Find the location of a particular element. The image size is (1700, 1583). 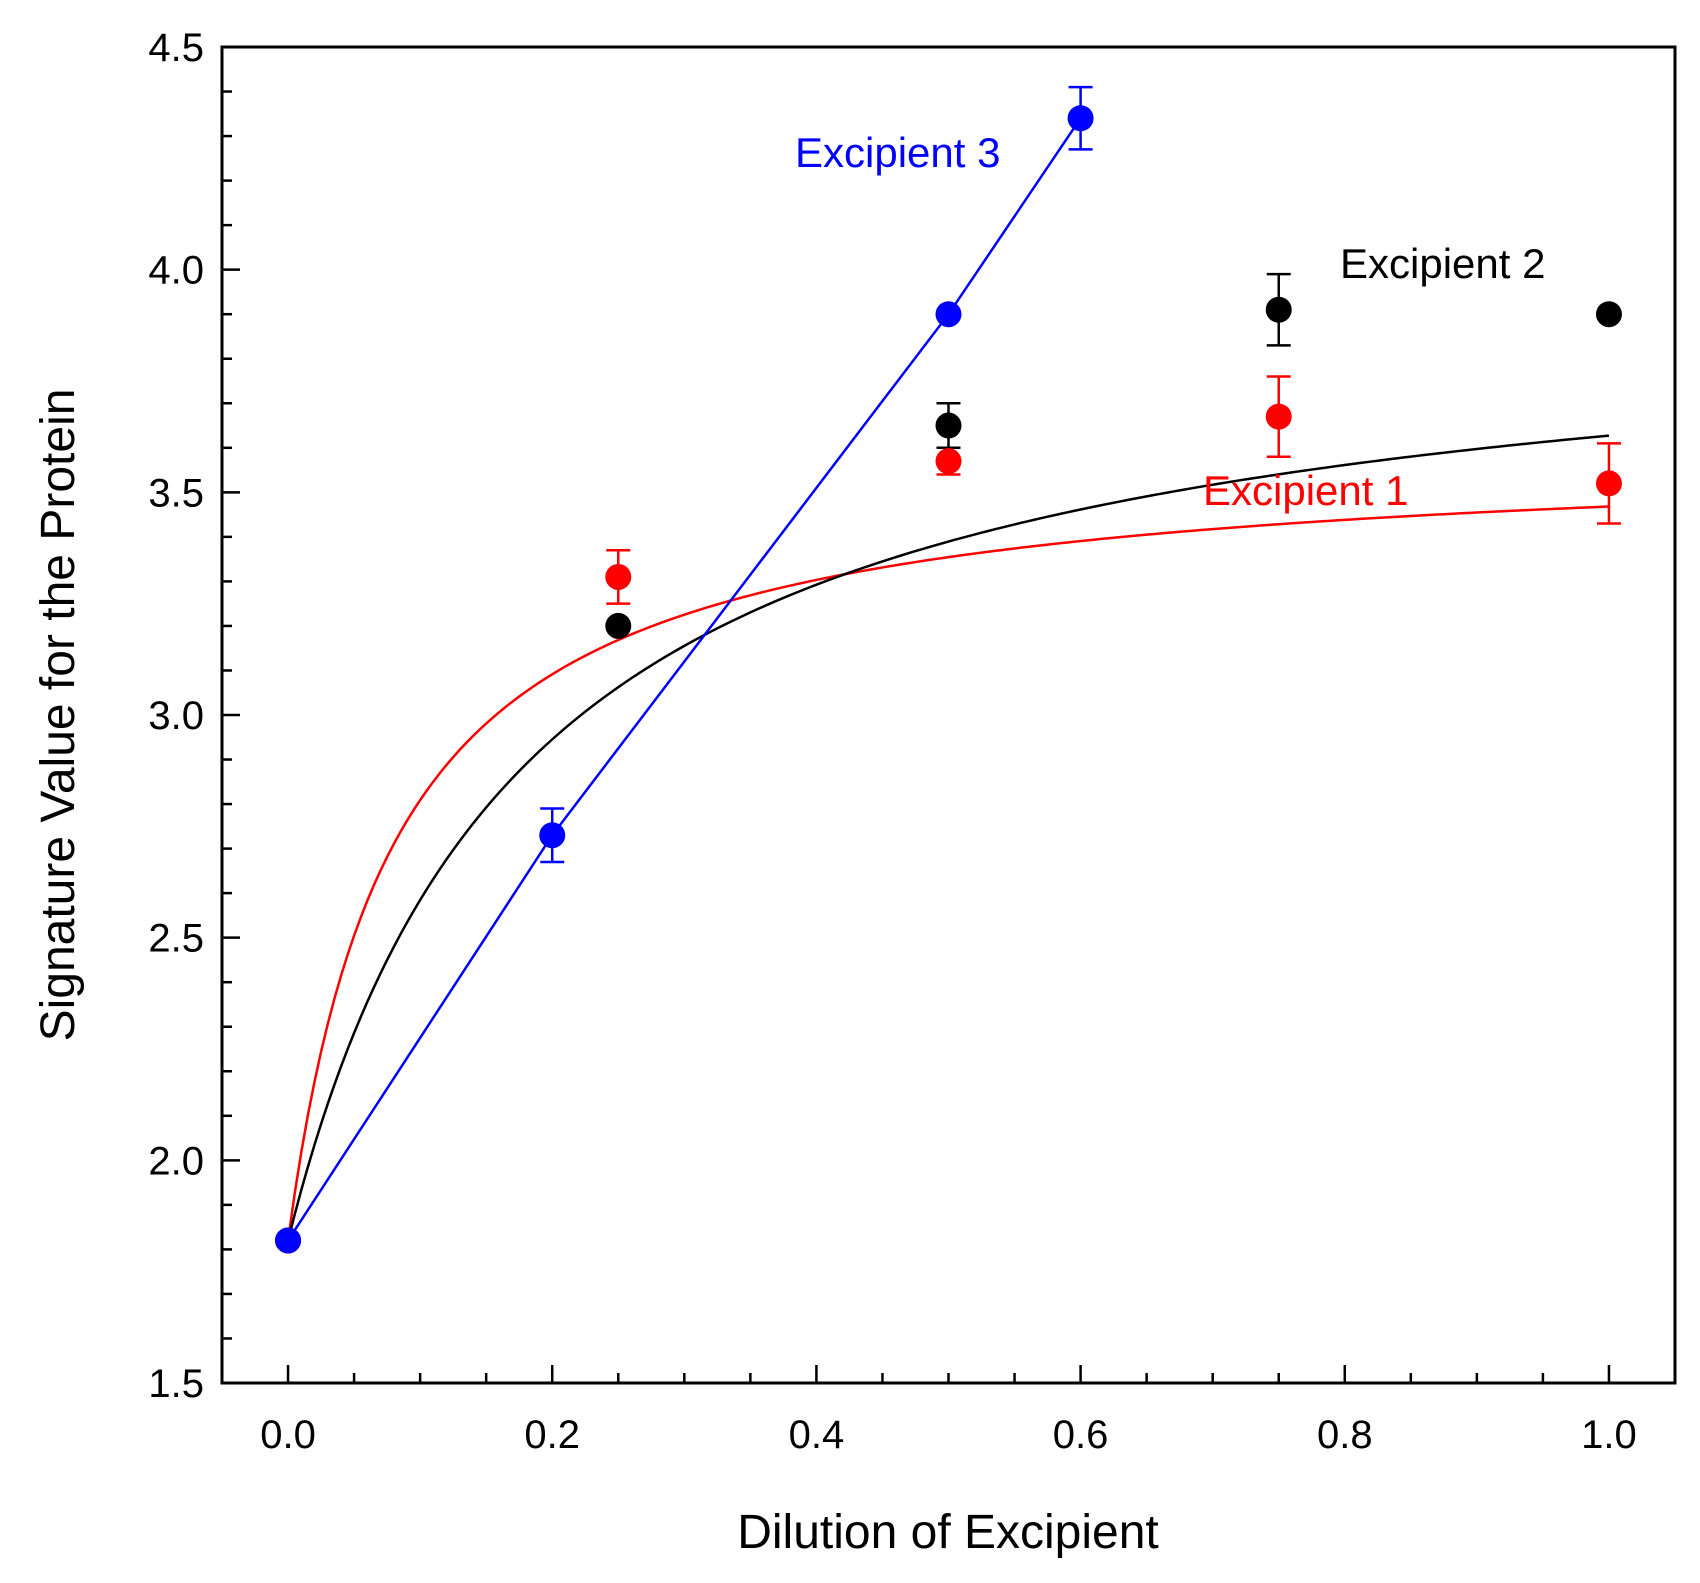

y-tick-labels: 1.5 2.0 2.5 3.0 3.5 4.0 4.5 is located at coordinates (176, 716).